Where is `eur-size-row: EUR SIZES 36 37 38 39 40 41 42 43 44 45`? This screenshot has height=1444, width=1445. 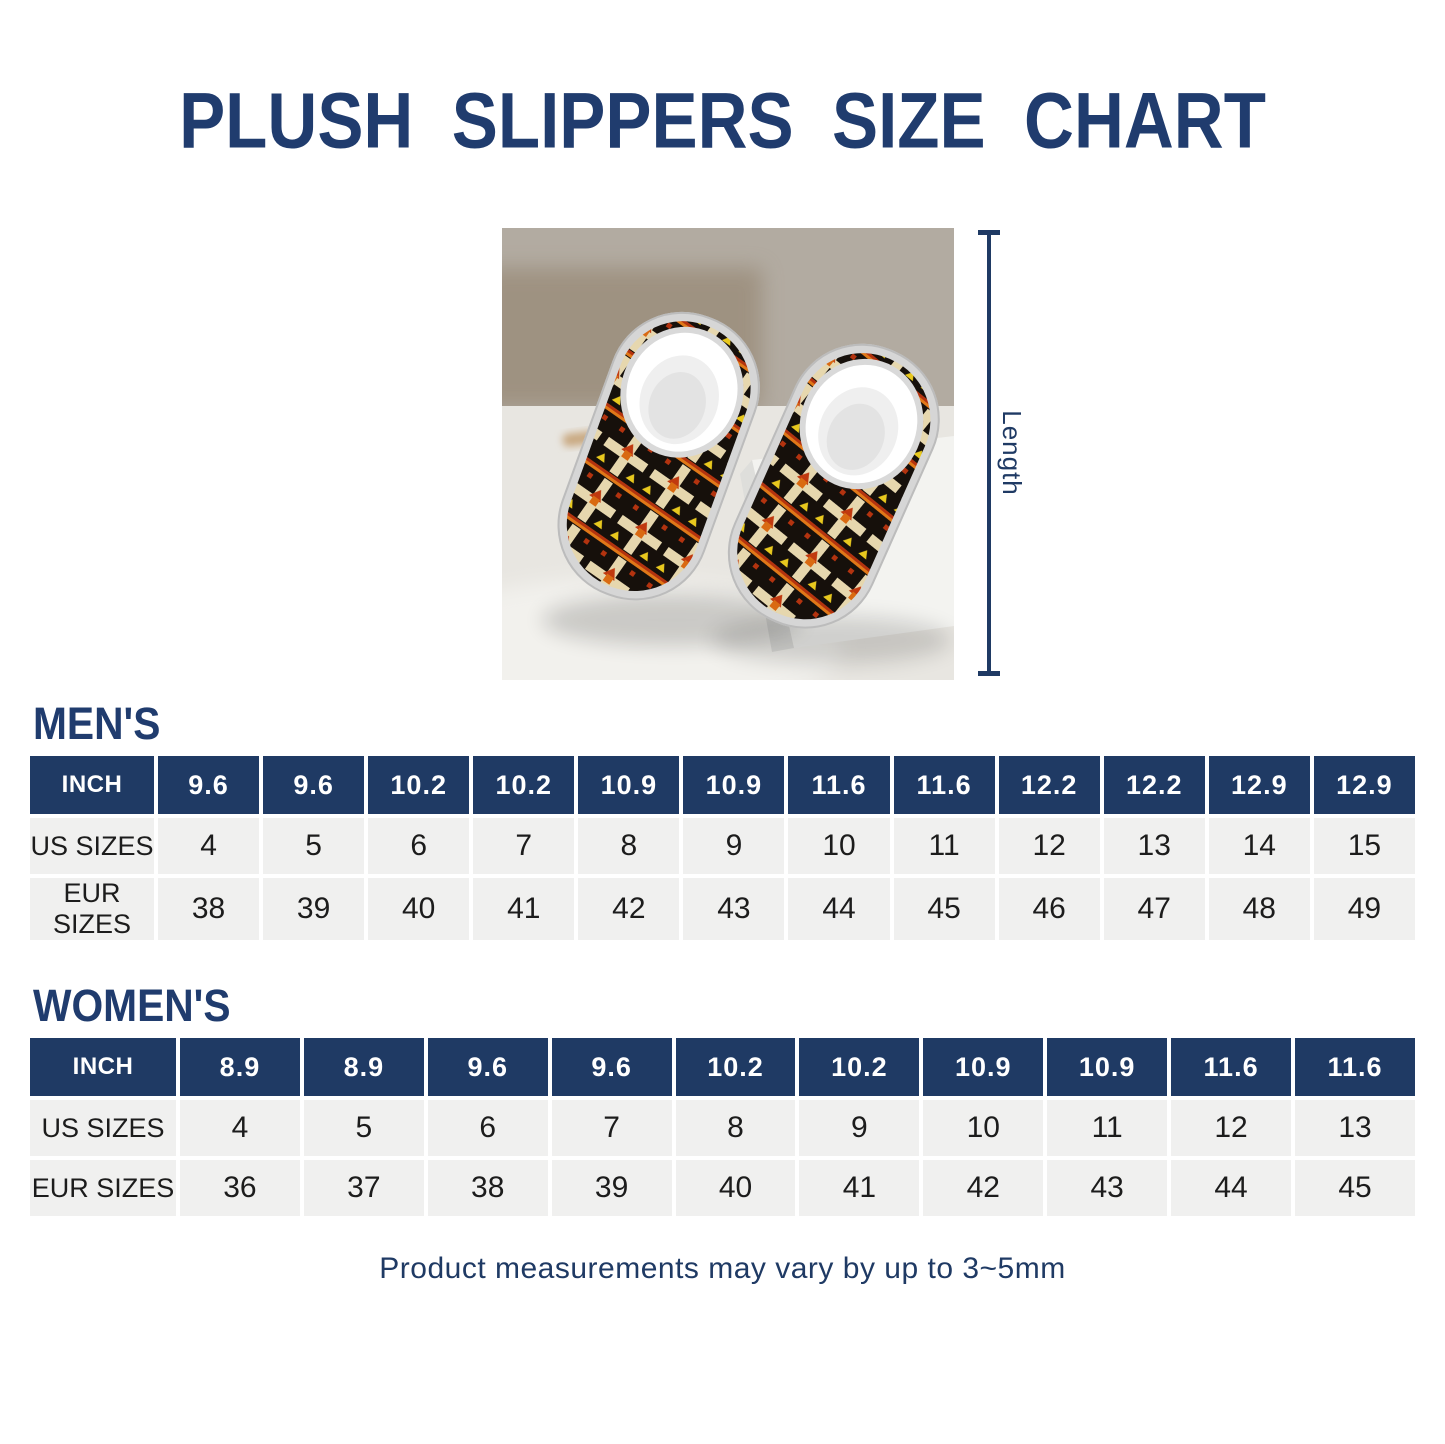 eur-size-row: EUR SIZES 36 37 38 39 40 41 42 43 44 45 is located at coordinates (722, 1188).